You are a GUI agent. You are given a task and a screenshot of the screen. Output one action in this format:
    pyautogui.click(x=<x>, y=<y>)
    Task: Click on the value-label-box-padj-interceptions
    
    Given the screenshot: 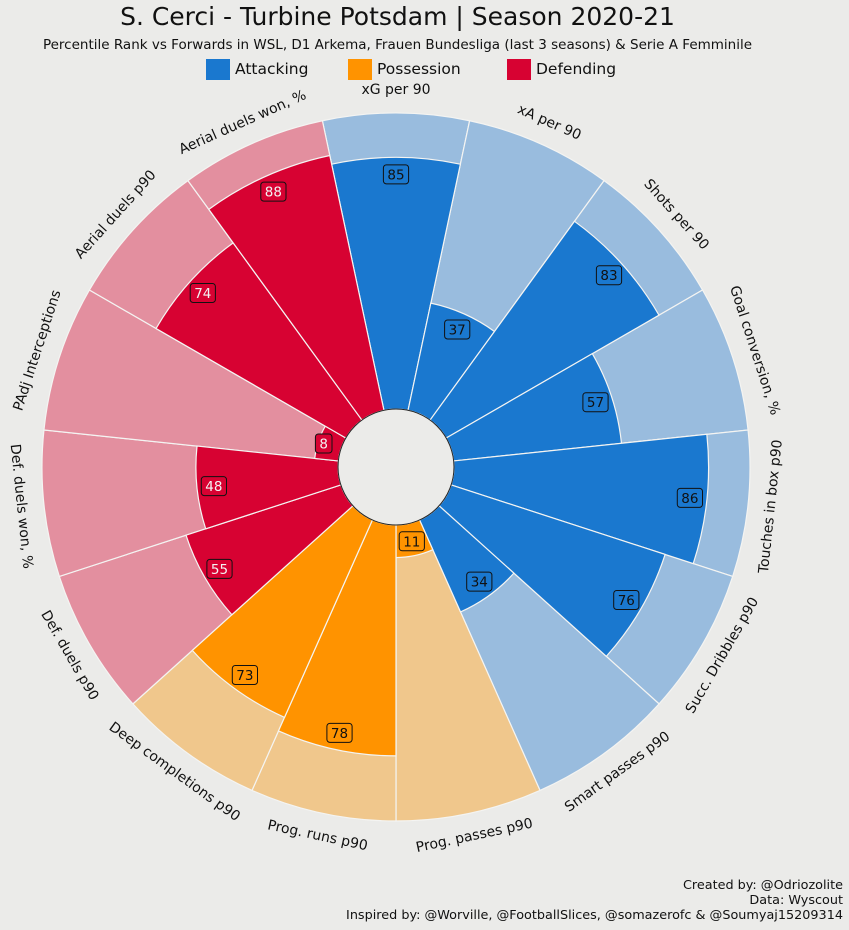 What is the action you would take?
    pyautogui.click(x=323, y=443)
    